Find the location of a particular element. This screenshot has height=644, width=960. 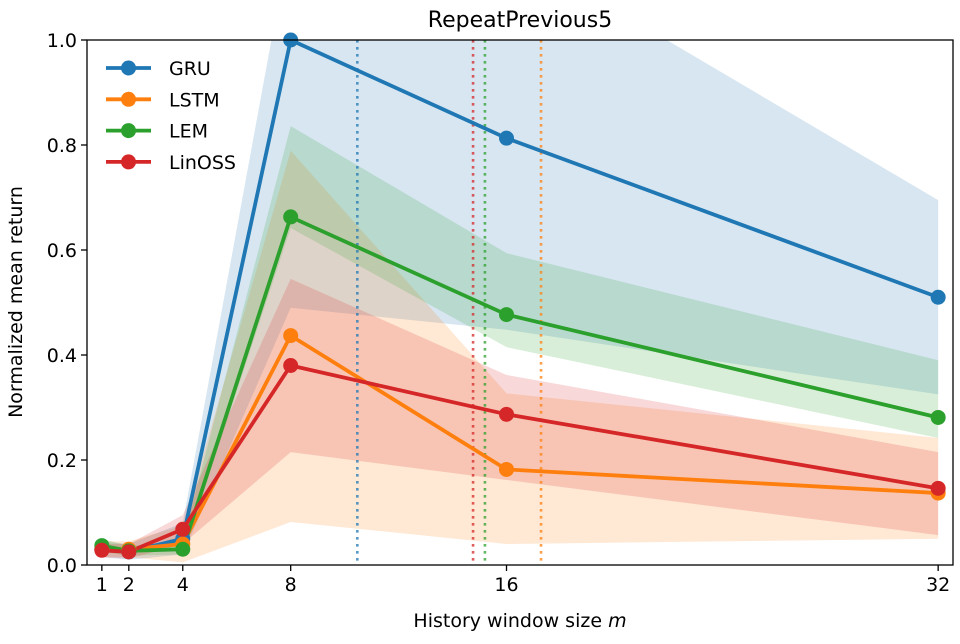

y-tick-label: 0.0 is located at coordinates (62, 566).